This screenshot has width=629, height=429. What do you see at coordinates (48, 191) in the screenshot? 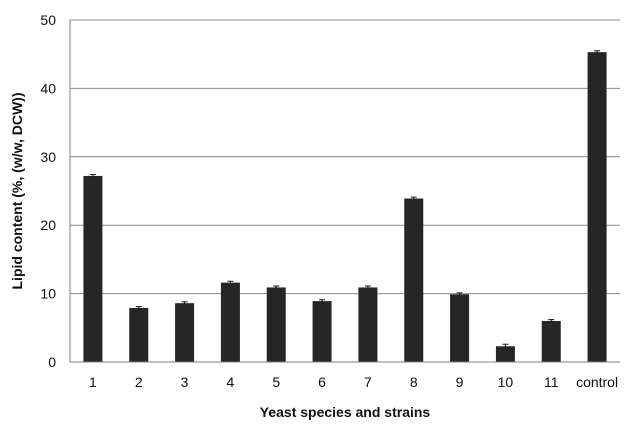
I see `y-tick-labels: 0 10 20 30 40 50` at bounding box center [48, 191].